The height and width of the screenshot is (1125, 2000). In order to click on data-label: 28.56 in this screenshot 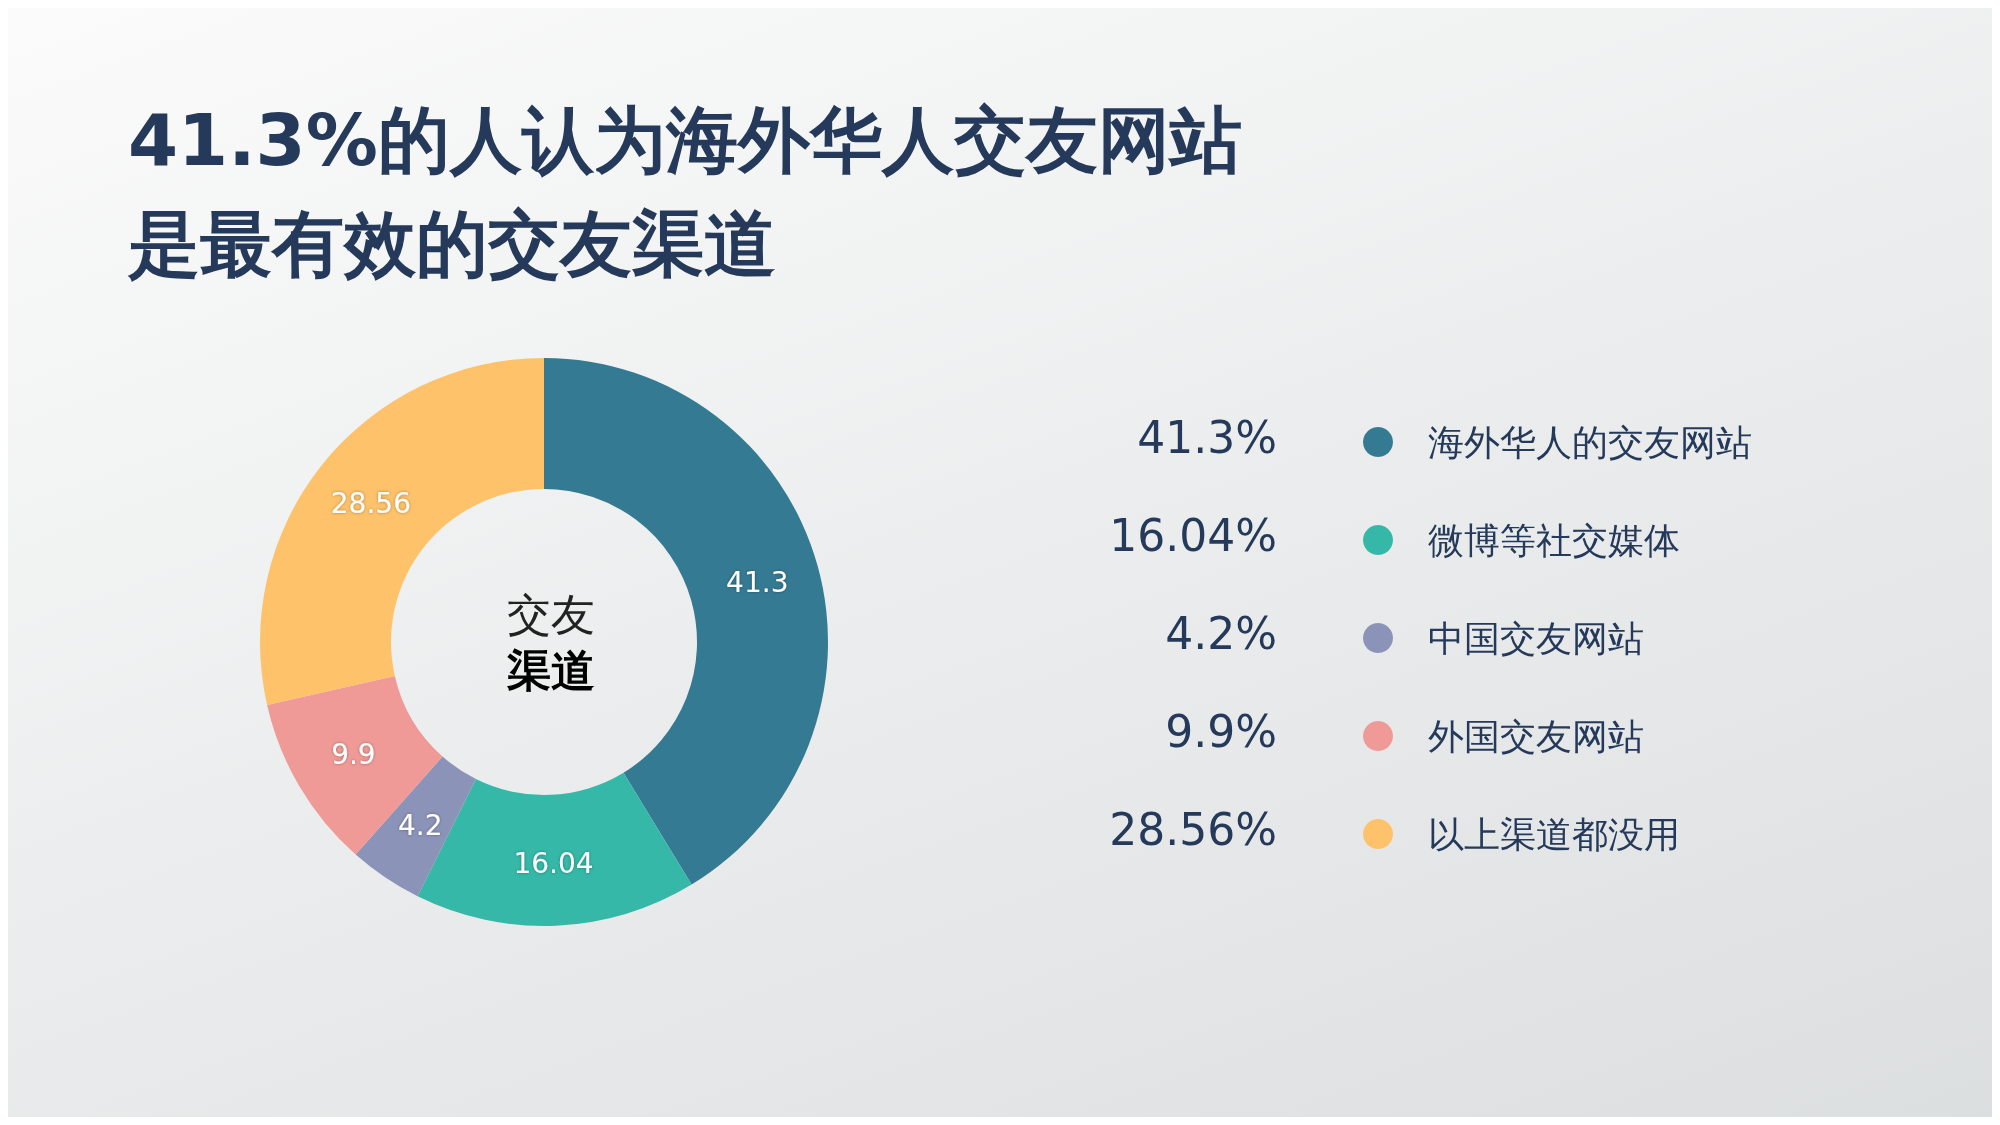, I will do `click(370, 504)`.